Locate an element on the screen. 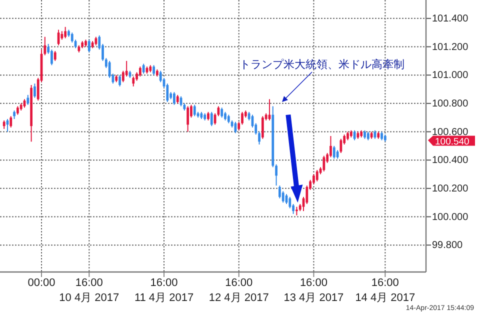  x-tick-label: 16:00 13 4月 2017 is located at coordinates (314, 290).